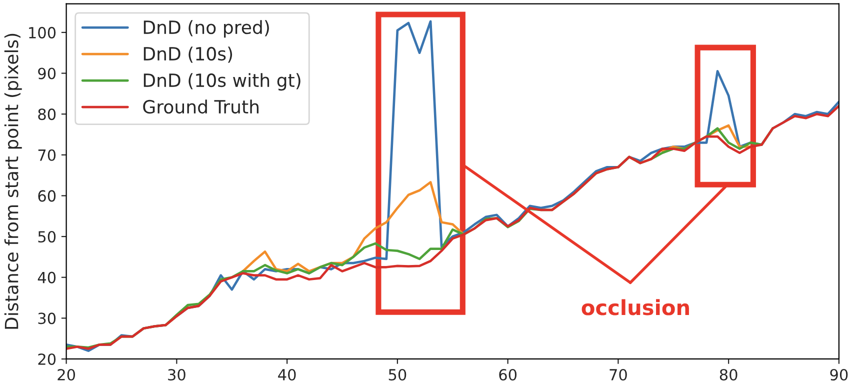 This screenshot has height=386, width=850. I want to click on x-tick-label: 80, so click(729, 374).